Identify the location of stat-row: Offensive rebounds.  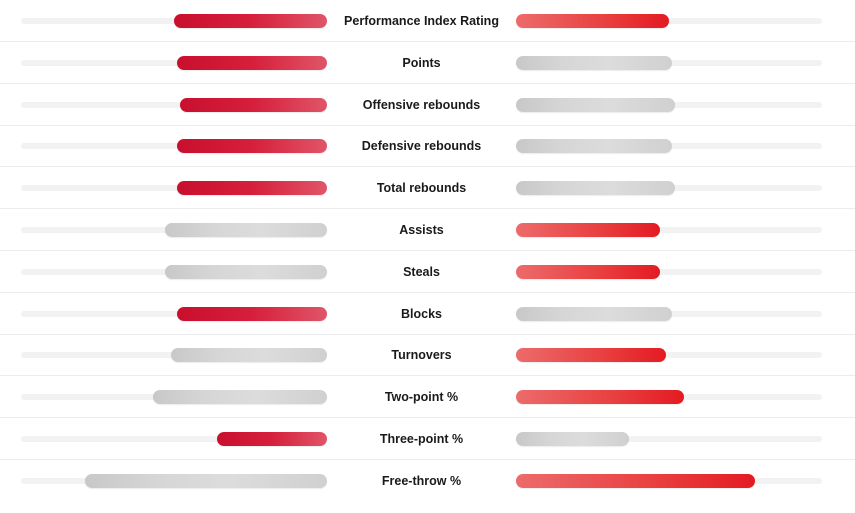
(427, 105).